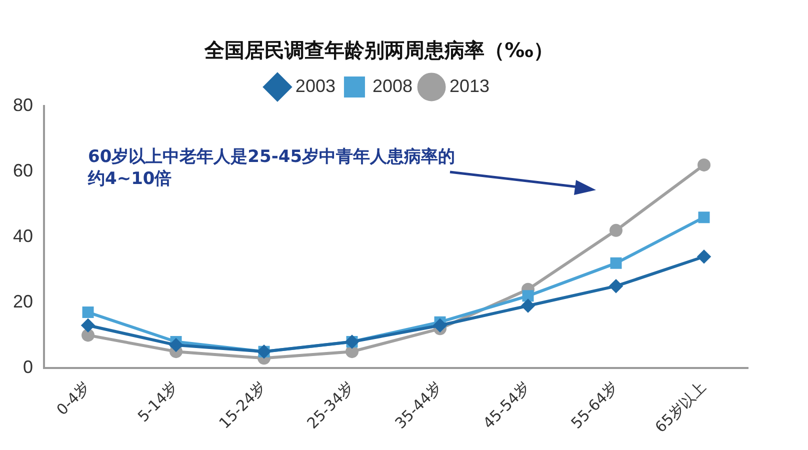  I want to click on x-tick-label: 65岁以上, so click(681, 407).